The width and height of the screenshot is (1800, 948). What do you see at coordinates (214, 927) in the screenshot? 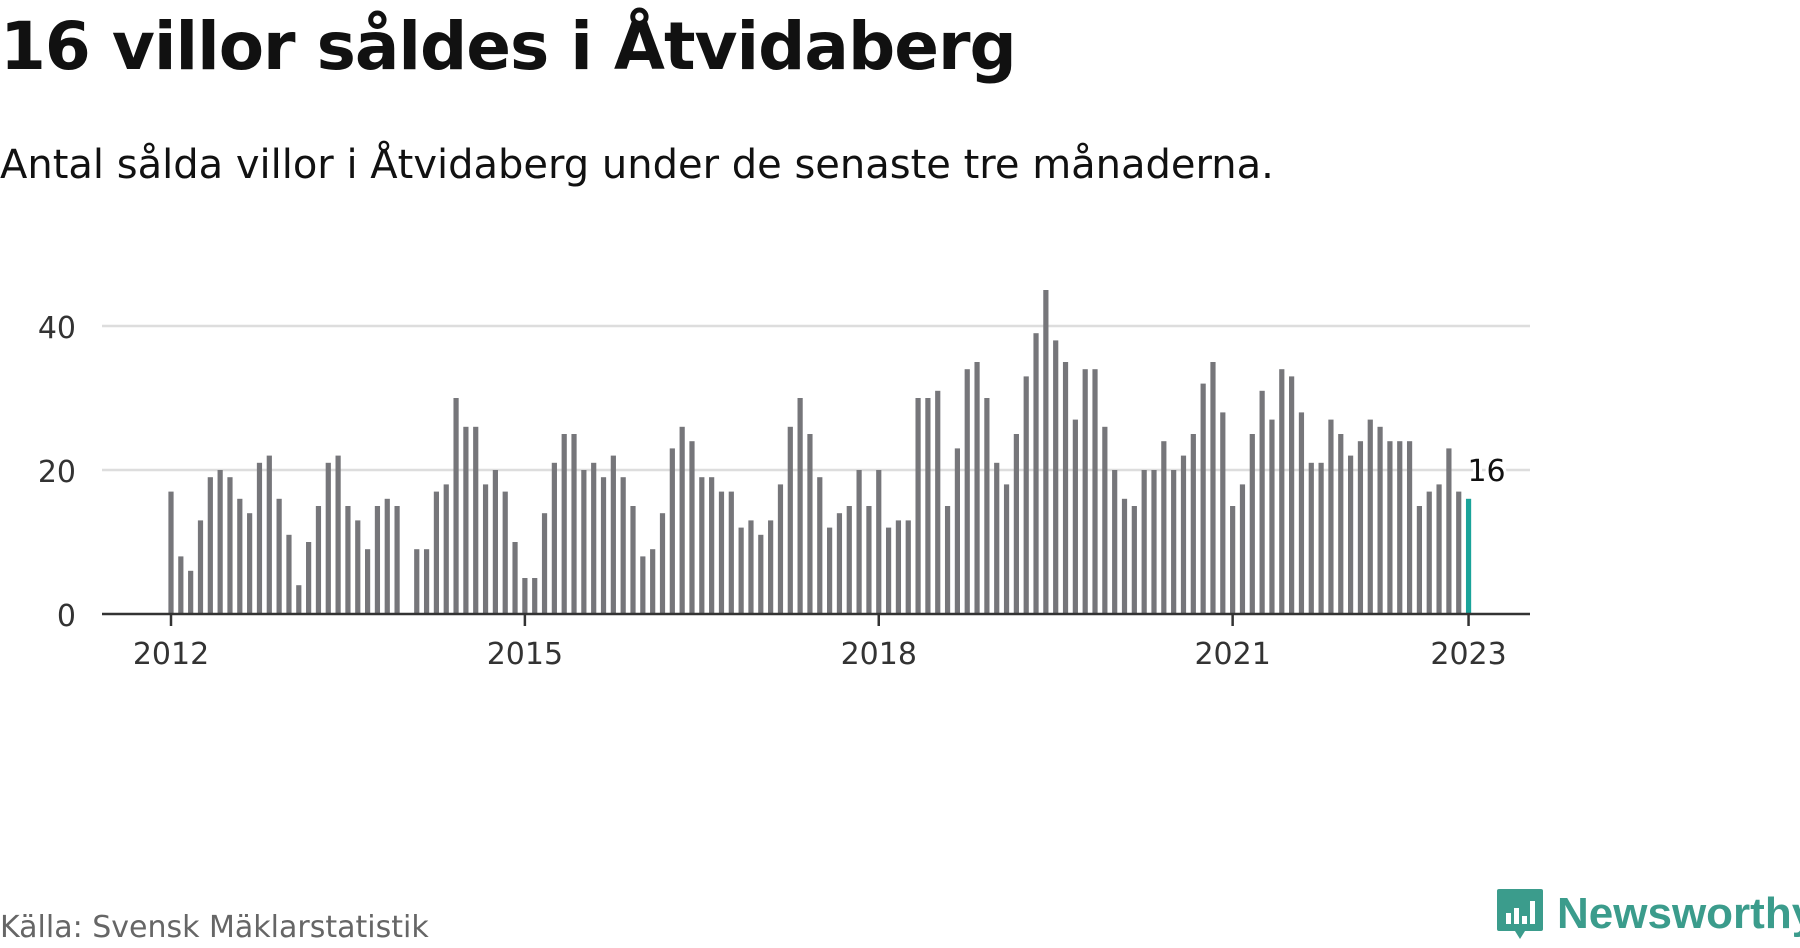
I see `source-note: Källa: Svensk Mäklarstatistik` at bounding box center [214, 927].